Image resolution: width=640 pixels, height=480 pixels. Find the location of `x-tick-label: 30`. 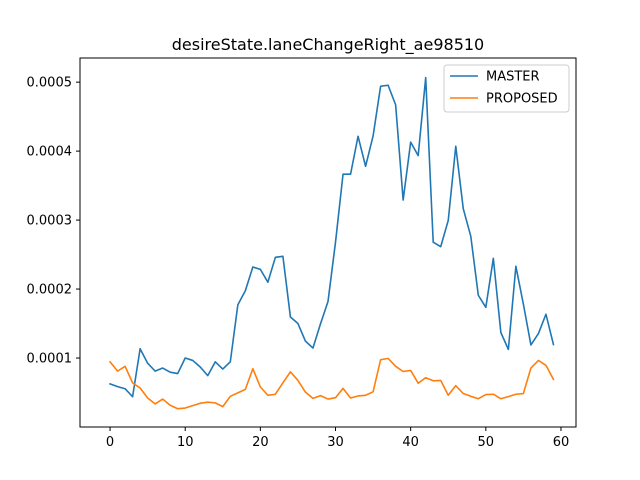

x-tick-label: 30 is located at coordinates (335, 442).